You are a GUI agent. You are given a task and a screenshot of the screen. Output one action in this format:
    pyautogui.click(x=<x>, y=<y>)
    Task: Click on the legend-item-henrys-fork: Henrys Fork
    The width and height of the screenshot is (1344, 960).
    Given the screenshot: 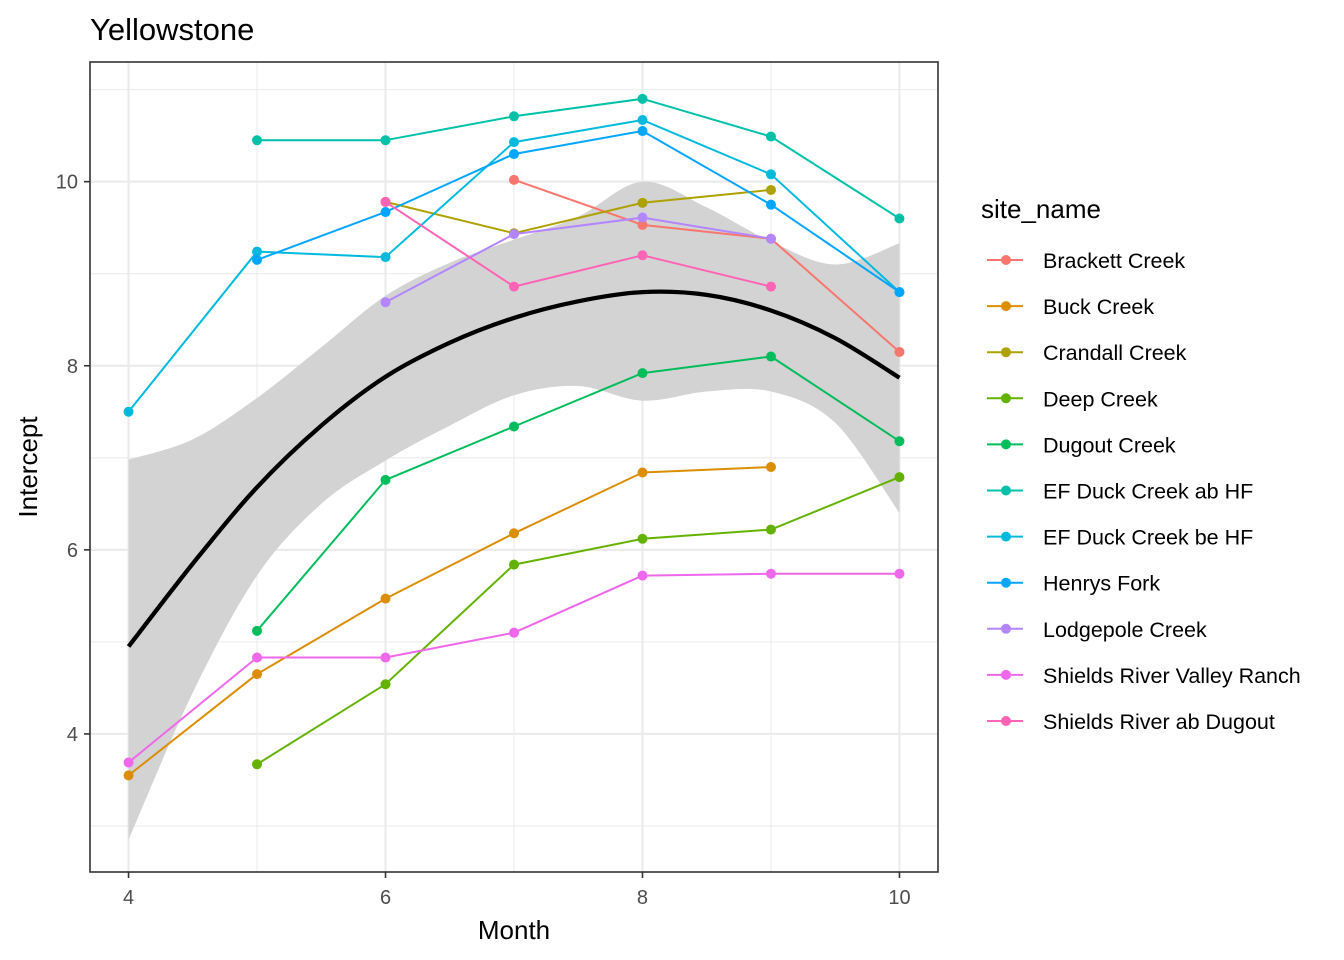 What is the action you would take?
    pyautogui.click(x=1073, y=584)
    